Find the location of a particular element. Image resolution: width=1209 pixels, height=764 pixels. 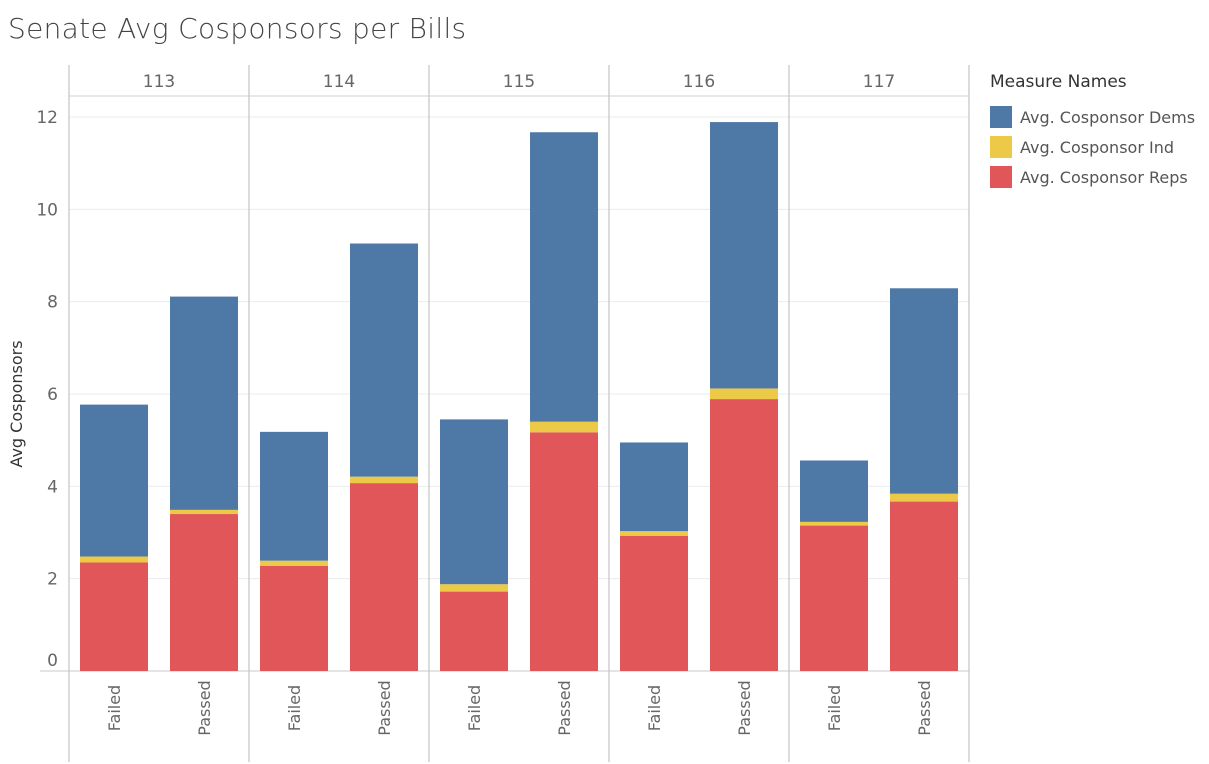

y-tick-label: 0 is located at coordinates (52, 661).